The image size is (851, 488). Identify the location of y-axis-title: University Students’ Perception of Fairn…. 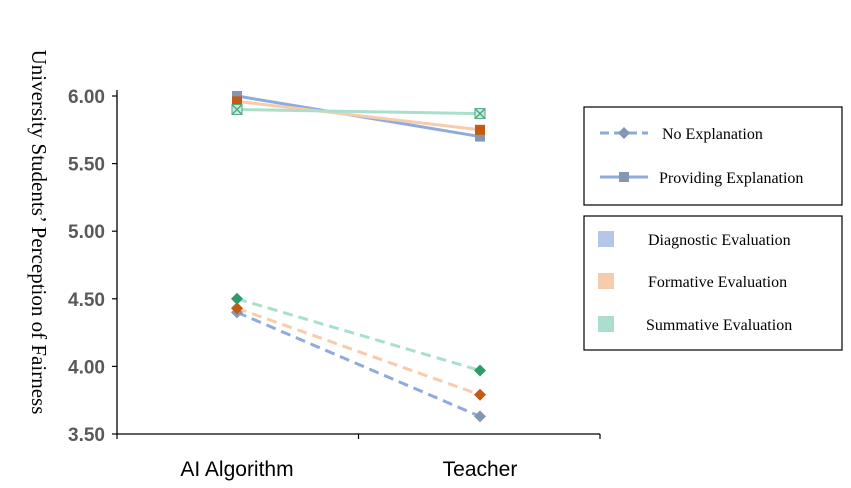
(39, 232).